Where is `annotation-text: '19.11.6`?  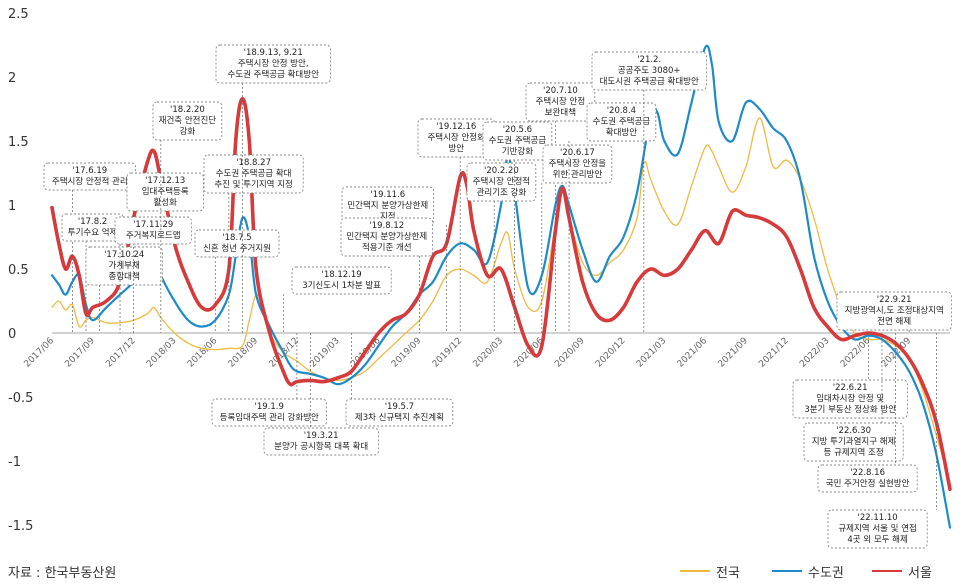
annotation-text: '19.11.6 is located at coordinates (387, 195).